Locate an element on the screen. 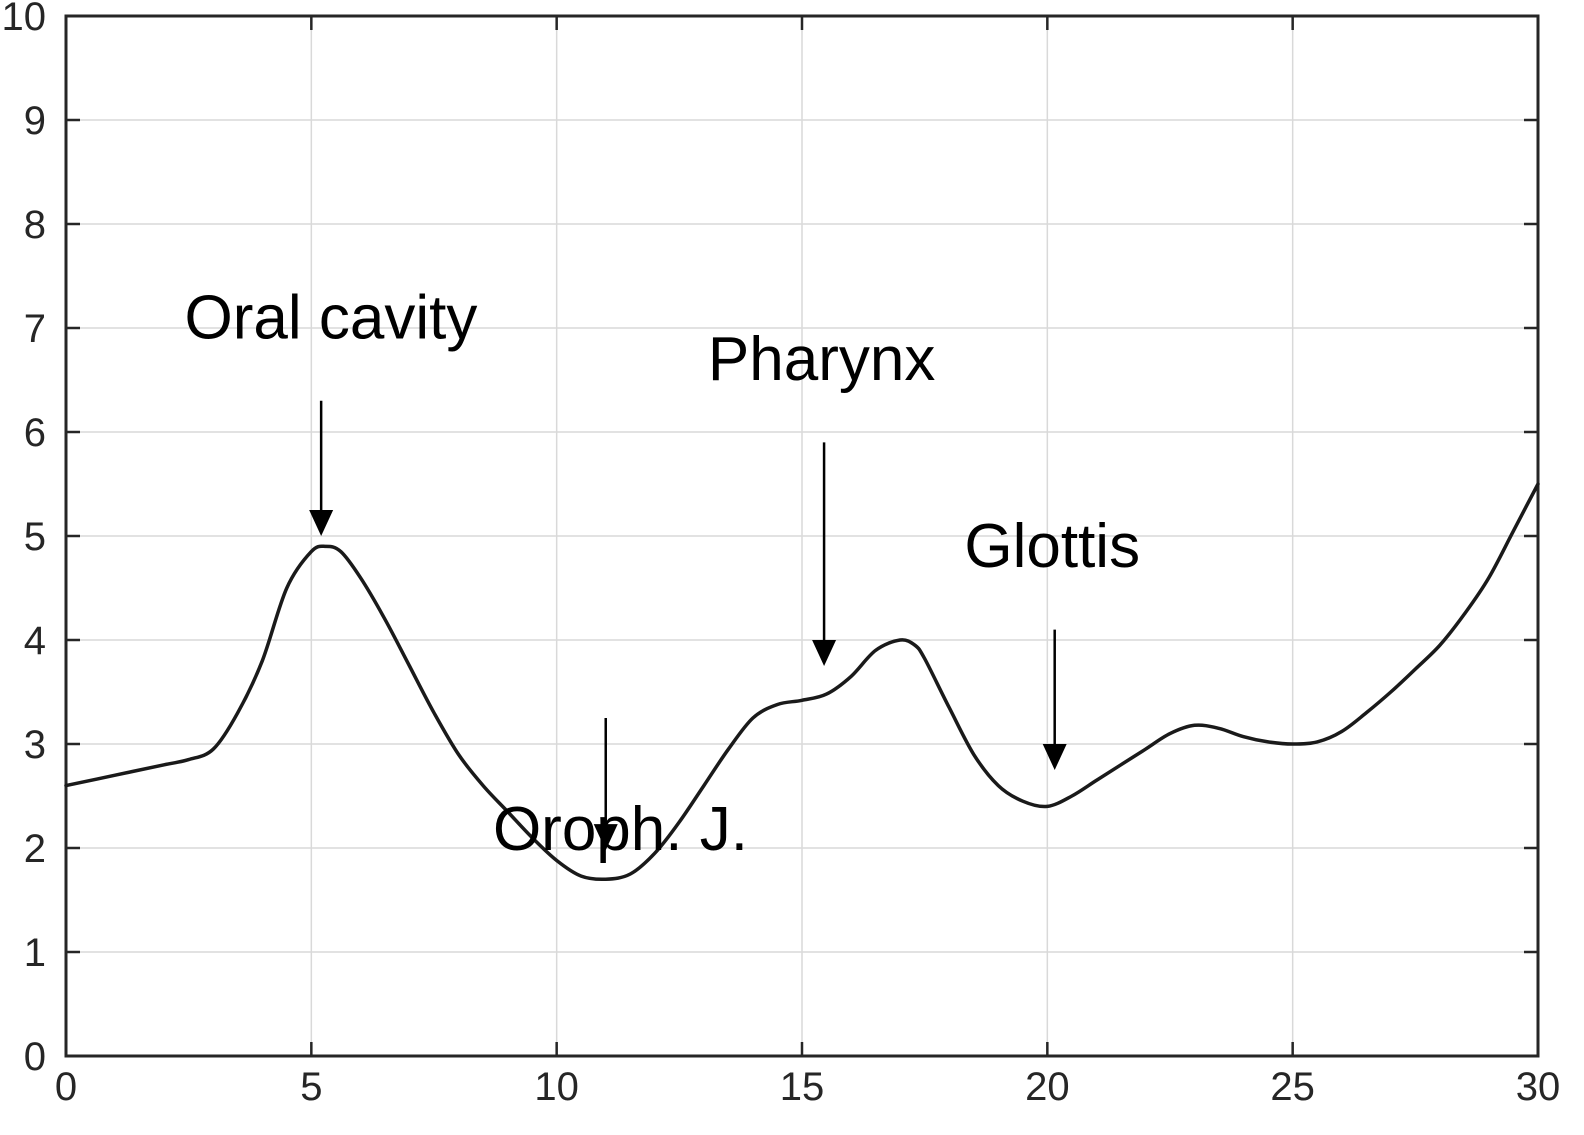 Image resolution: width=1584 pixels, height=1135 pixels. y-tick-label: 10 is located at coordinates (24, 19).